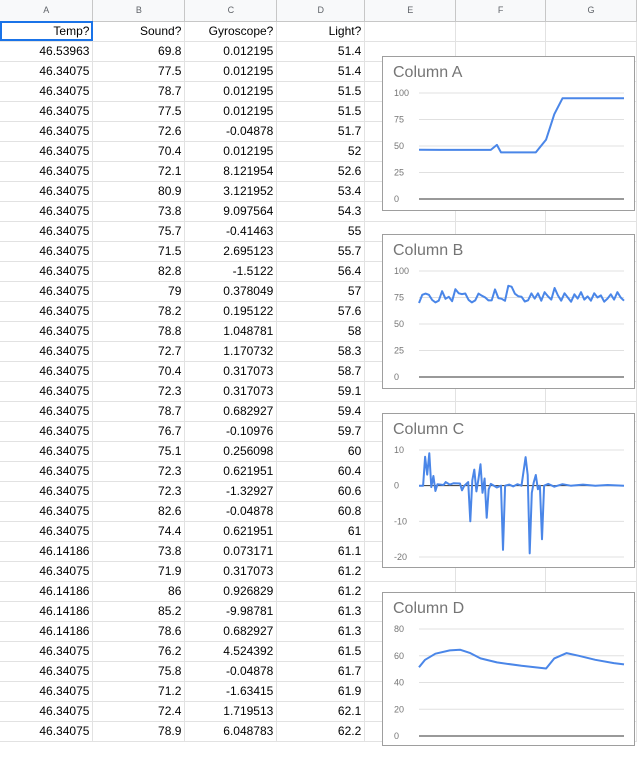 This screenshot has height=774, width=637. What do you see at coordinates (231, 231) in the screenshot?
I see `cell: -0.41463` at bounding box center [231, 231].